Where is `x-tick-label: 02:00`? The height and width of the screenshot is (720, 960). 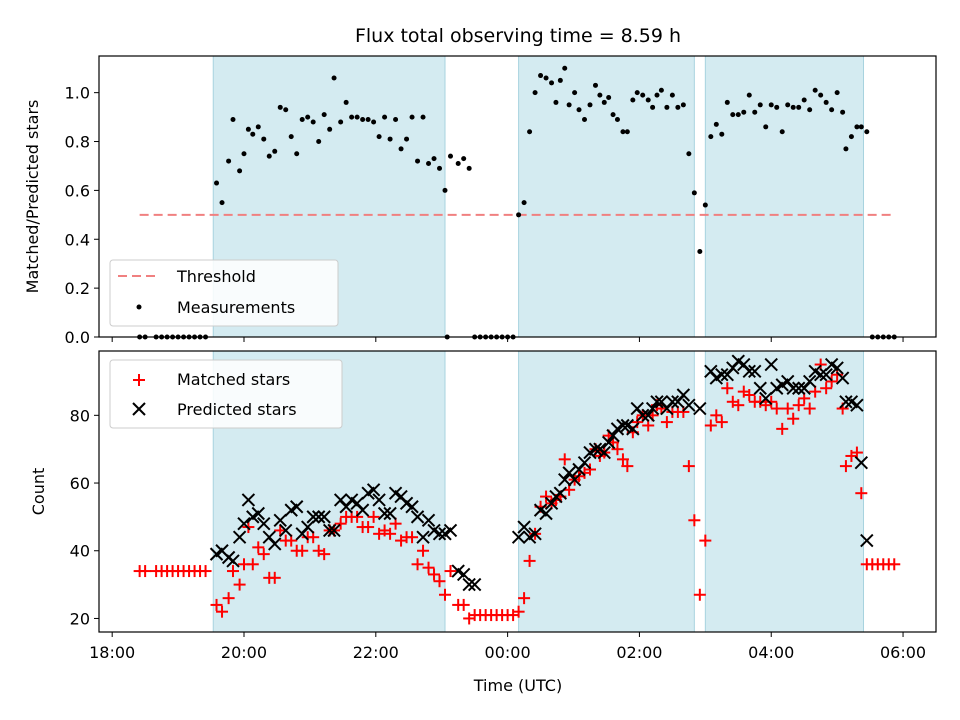
x-tick-label: 02:00 is located at coordinates (639, 652).